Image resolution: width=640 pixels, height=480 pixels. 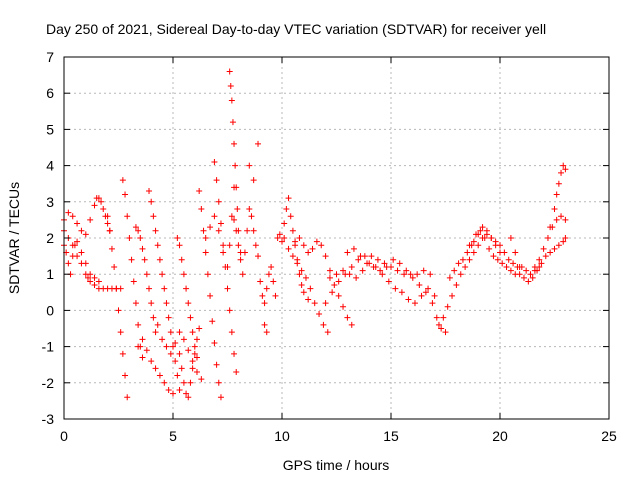 I want to click on data-point-sat-e, so click(x=129, y=238).